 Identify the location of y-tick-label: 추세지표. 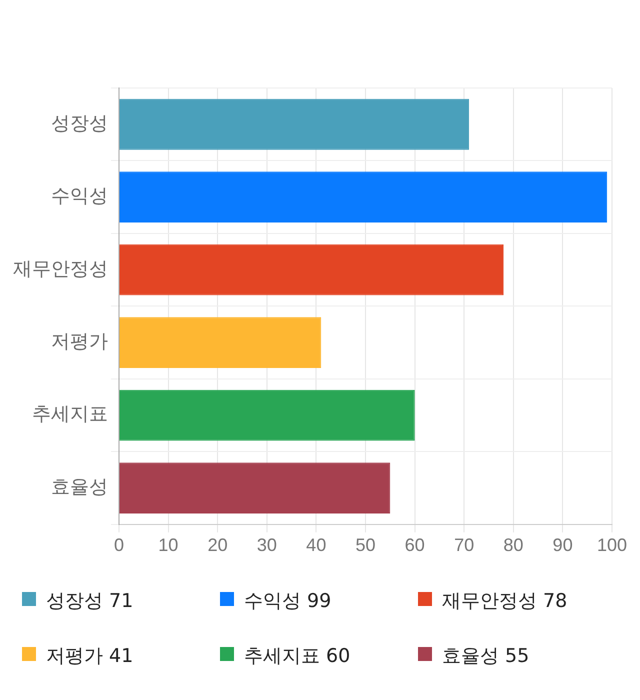
(70, 414).